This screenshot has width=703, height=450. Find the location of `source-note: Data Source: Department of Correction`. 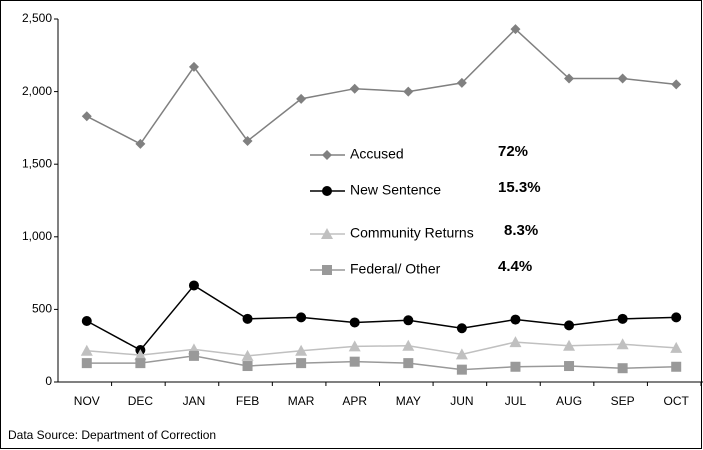

source-note: Data Source: Department of Correction is located at coordinates (112, 435).